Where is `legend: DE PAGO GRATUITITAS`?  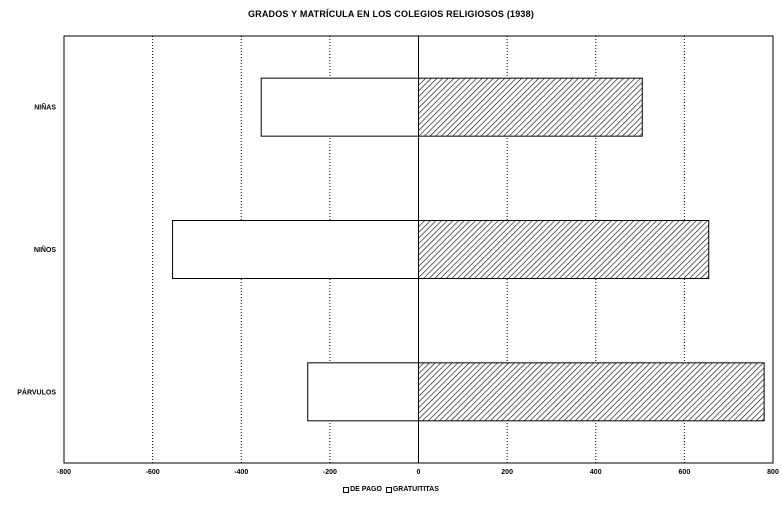
legend: DE PAGO GRATUITITAS is located at coordinates (391, 490).